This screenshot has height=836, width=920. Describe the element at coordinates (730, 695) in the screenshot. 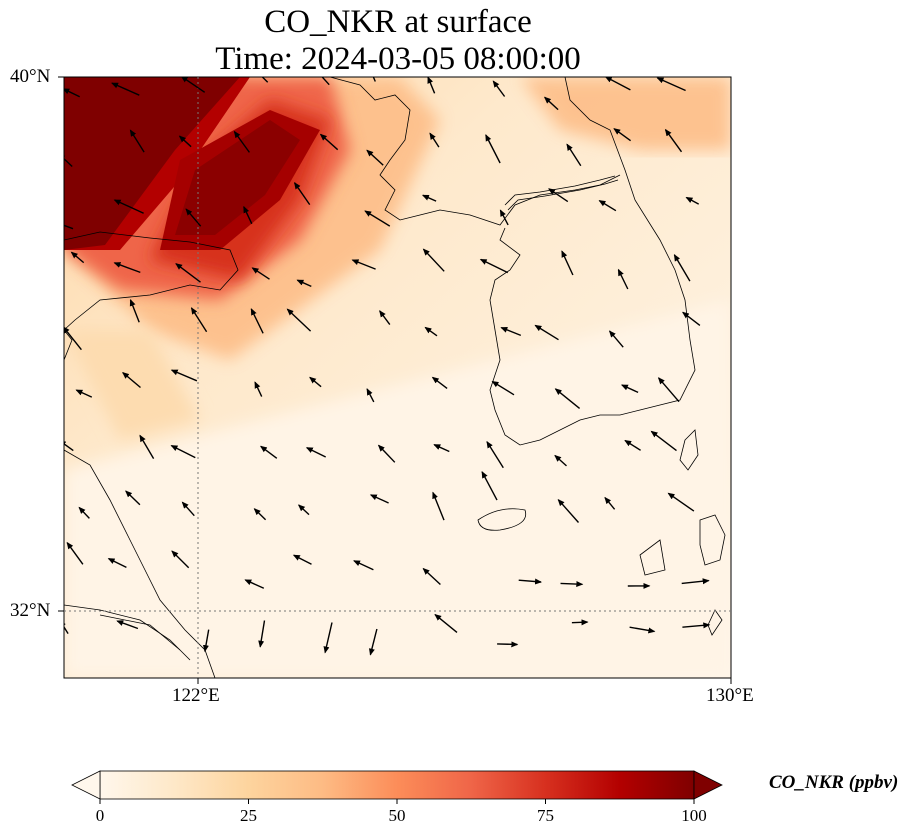

I see `lon-label-130e: 130°E` at that location.